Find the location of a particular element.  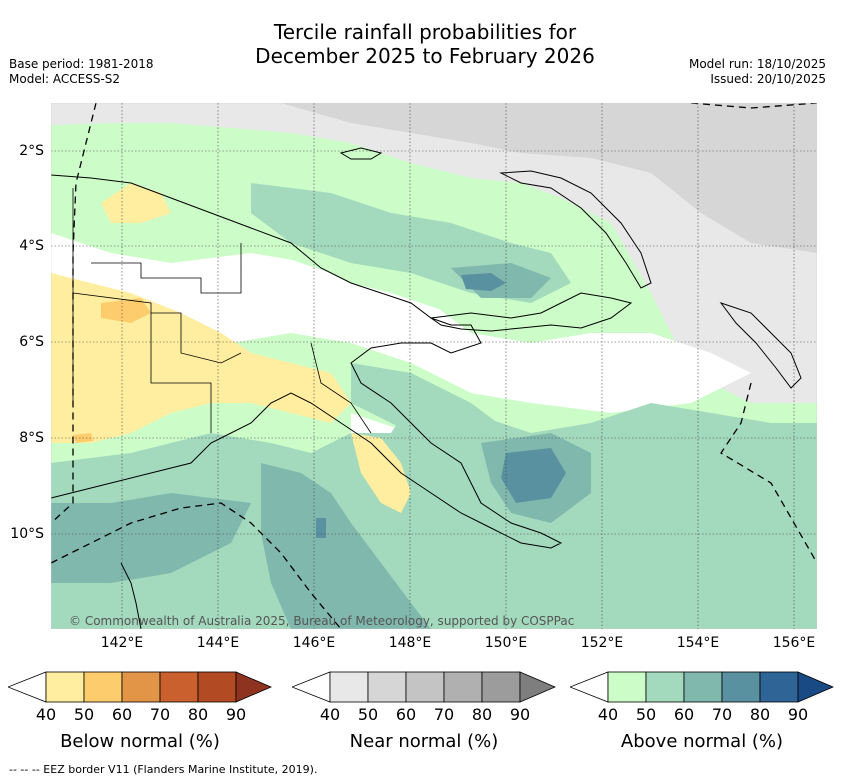

lon-label-150e: 150°E is located at coordinates (506, 643).